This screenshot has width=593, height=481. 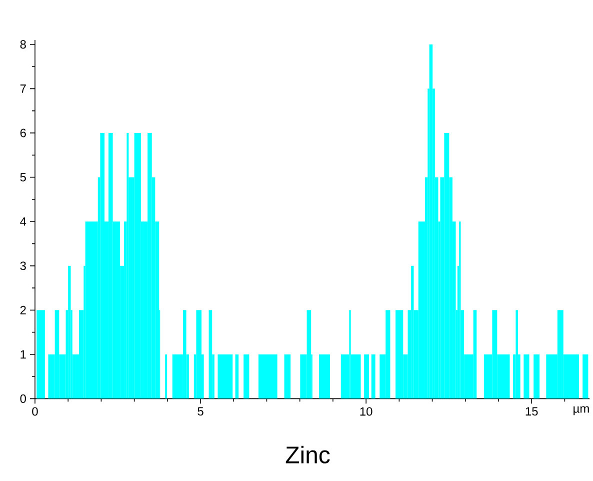 I want to click on y-tick-label: 5, so click(x=23, y=177).